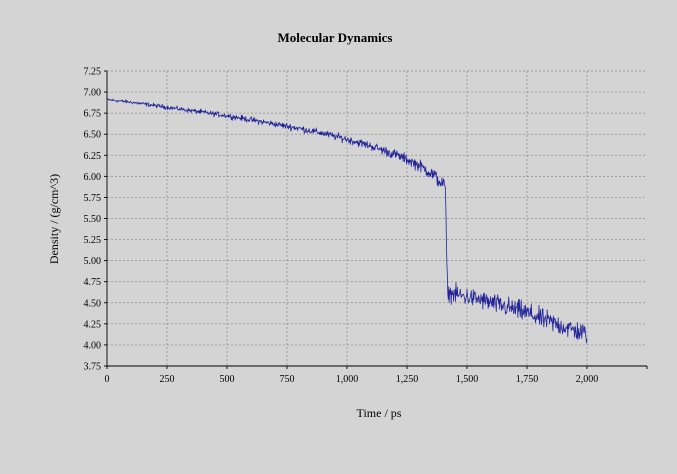 This screenshot has width=677, height=474. I want to click on y-tick-label: 6.50, so click(93, 135).